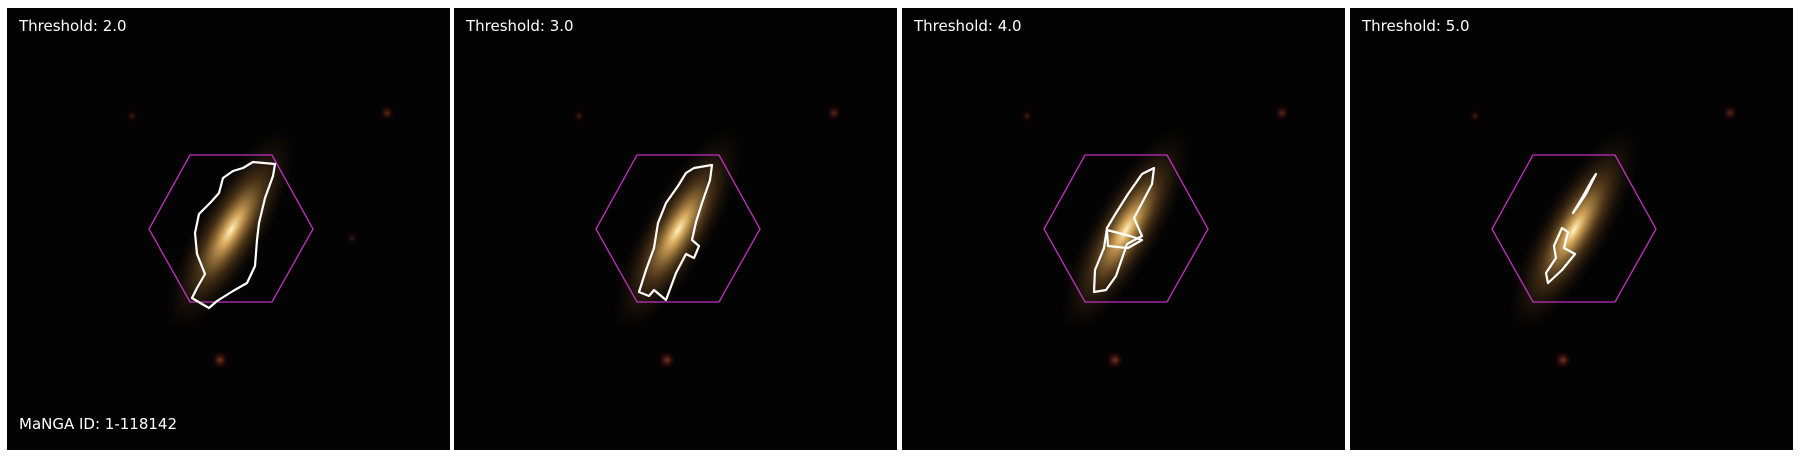  I want to click on threshold-label: Threshold: 2.0, so click(73, 26).